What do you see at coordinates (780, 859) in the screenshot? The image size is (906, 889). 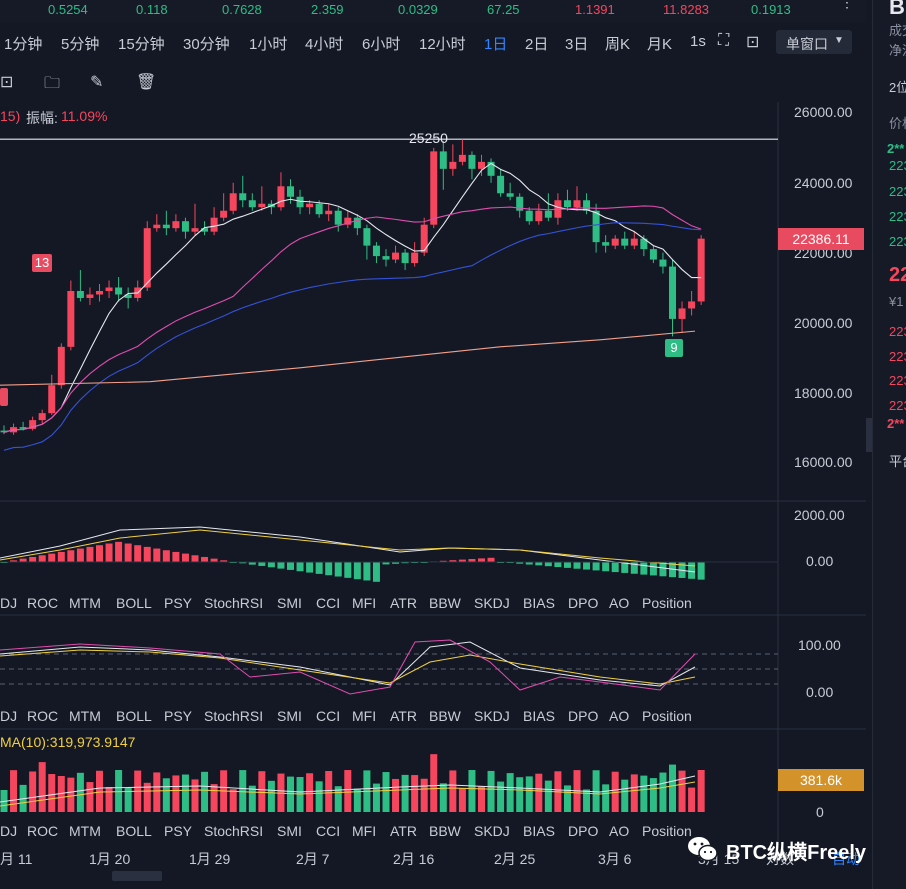 I see `log-scale-toggle: 对数` at bounding box center [780, 859].